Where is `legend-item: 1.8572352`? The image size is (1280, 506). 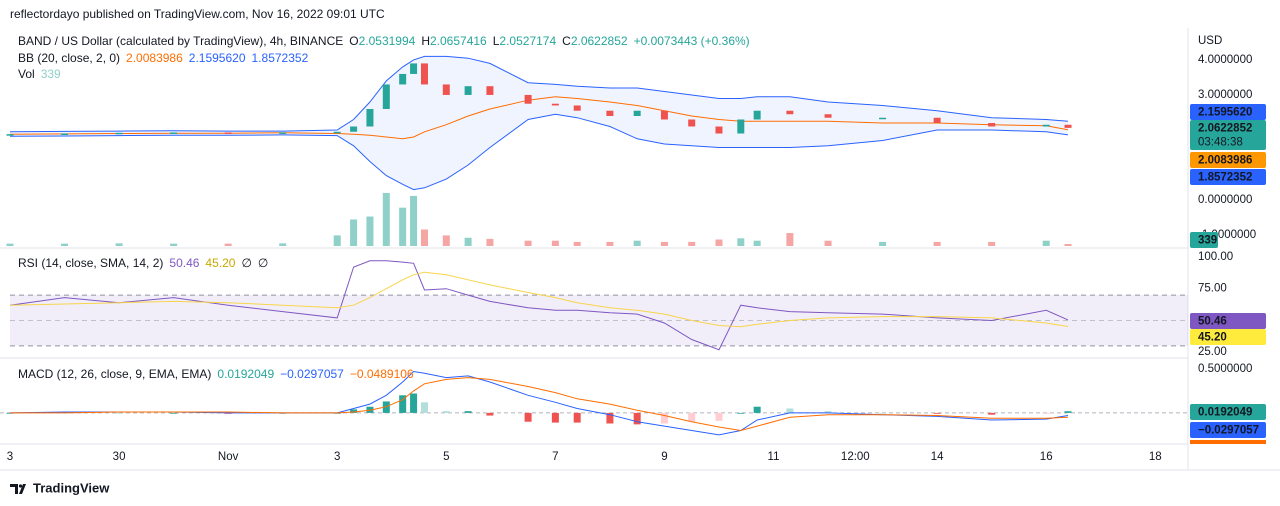 legend-item: 1.8572352 is located at coordinates (280, 58).